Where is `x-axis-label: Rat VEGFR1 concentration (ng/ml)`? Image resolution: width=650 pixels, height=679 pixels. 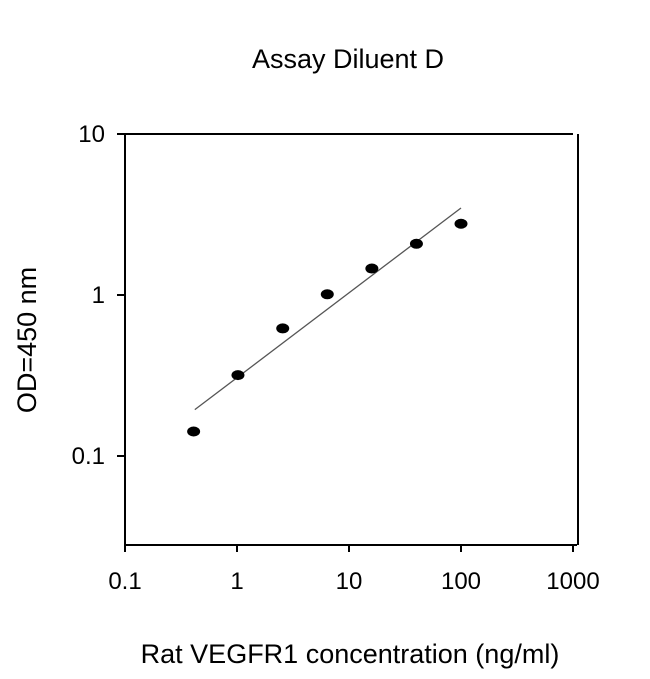
x-axis-label: Rat VEGFR1 concentration (ng/ml) is located at coordinates (350, 654).